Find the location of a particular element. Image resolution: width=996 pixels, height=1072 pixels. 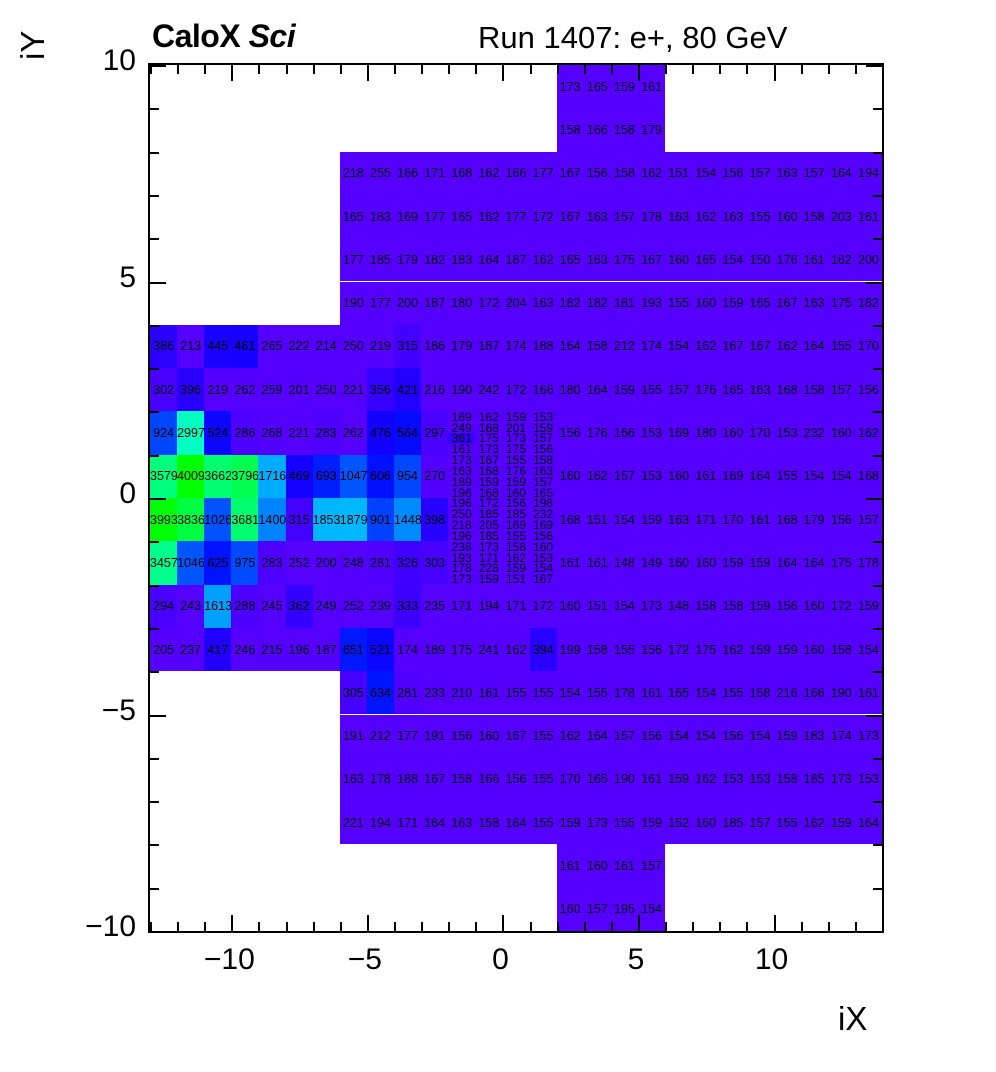

heatmap-cell: 196 is located at coordinates (462, 503).